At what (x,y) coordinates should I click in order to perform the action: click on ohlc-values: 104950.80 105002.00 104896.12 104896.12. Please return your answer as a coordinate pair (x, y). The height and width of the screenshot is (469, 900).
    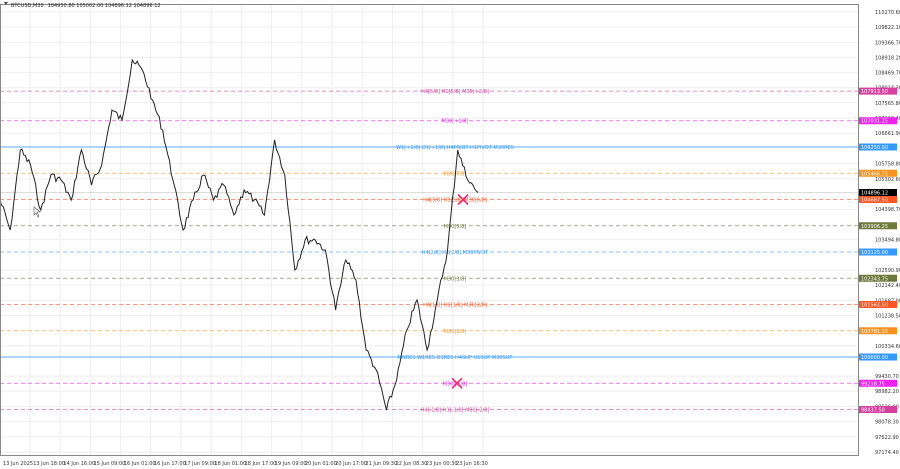
    Looking at the image, I should click on (104, 6).